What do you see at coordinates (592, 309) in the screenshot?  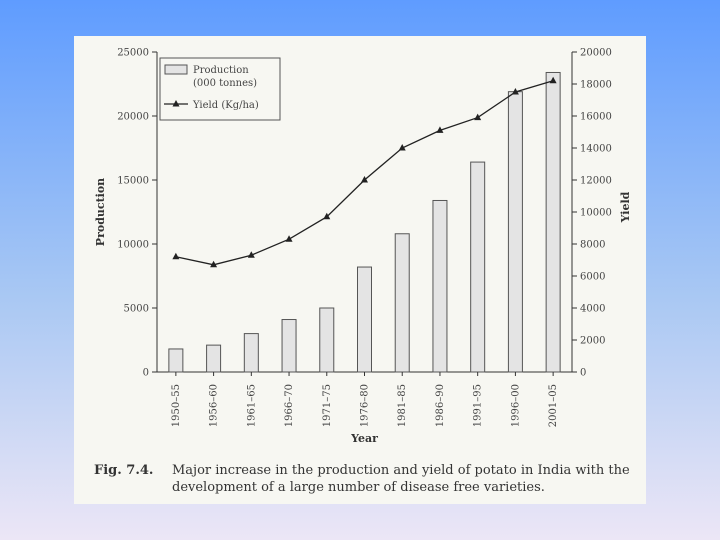 I see `right-tick-label: 4000` at bounding box center [592, 309].